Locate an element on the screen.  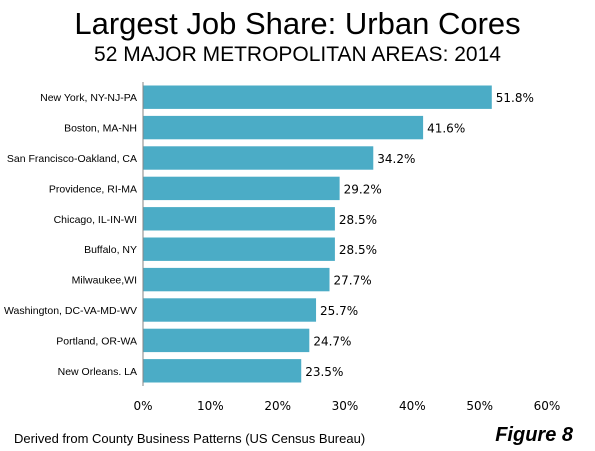
x-tick-label-4: 40% is located at coordinates (412, 406).